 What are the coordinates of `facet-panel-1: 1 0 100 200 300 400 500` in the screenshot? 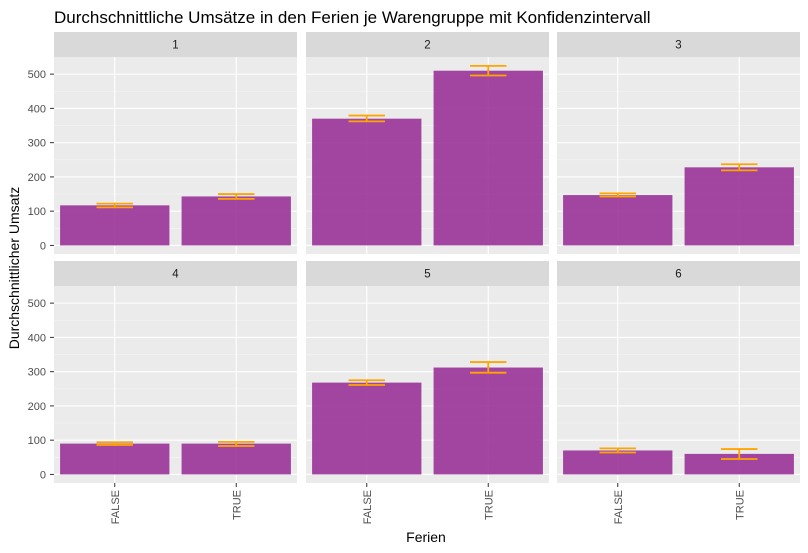 It's located at (162, 143).